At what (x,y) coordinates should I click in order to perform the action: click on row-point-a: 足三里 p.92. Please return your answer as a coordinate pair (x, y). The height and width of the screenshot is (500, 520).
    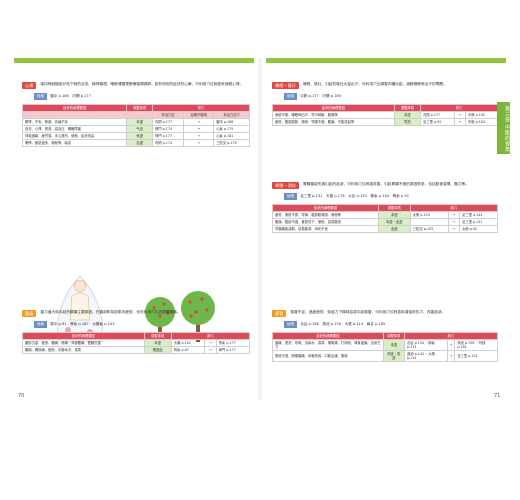
    Looking at the image, I should click on (437, 122).